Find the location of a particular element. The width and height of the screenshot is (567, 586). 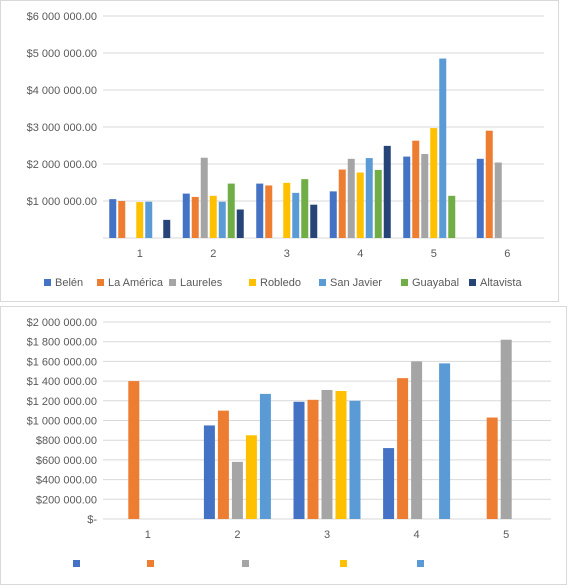

top-legend-label: Altavista is located at coordinates (501, 283).